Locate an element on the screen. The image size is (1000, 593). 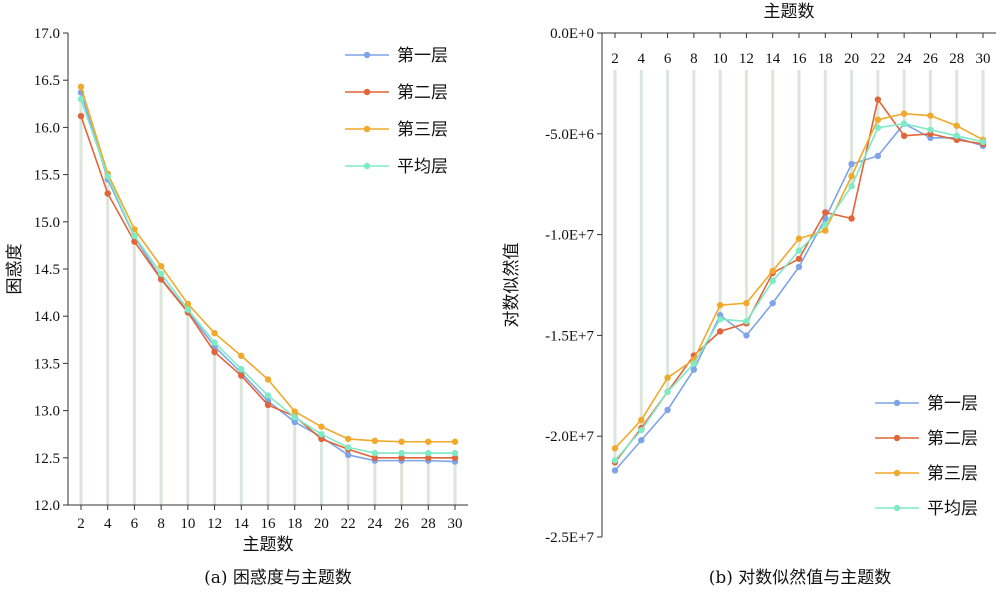
y-tick-label: 0.0E+0 is located at coordinates (572, 34).